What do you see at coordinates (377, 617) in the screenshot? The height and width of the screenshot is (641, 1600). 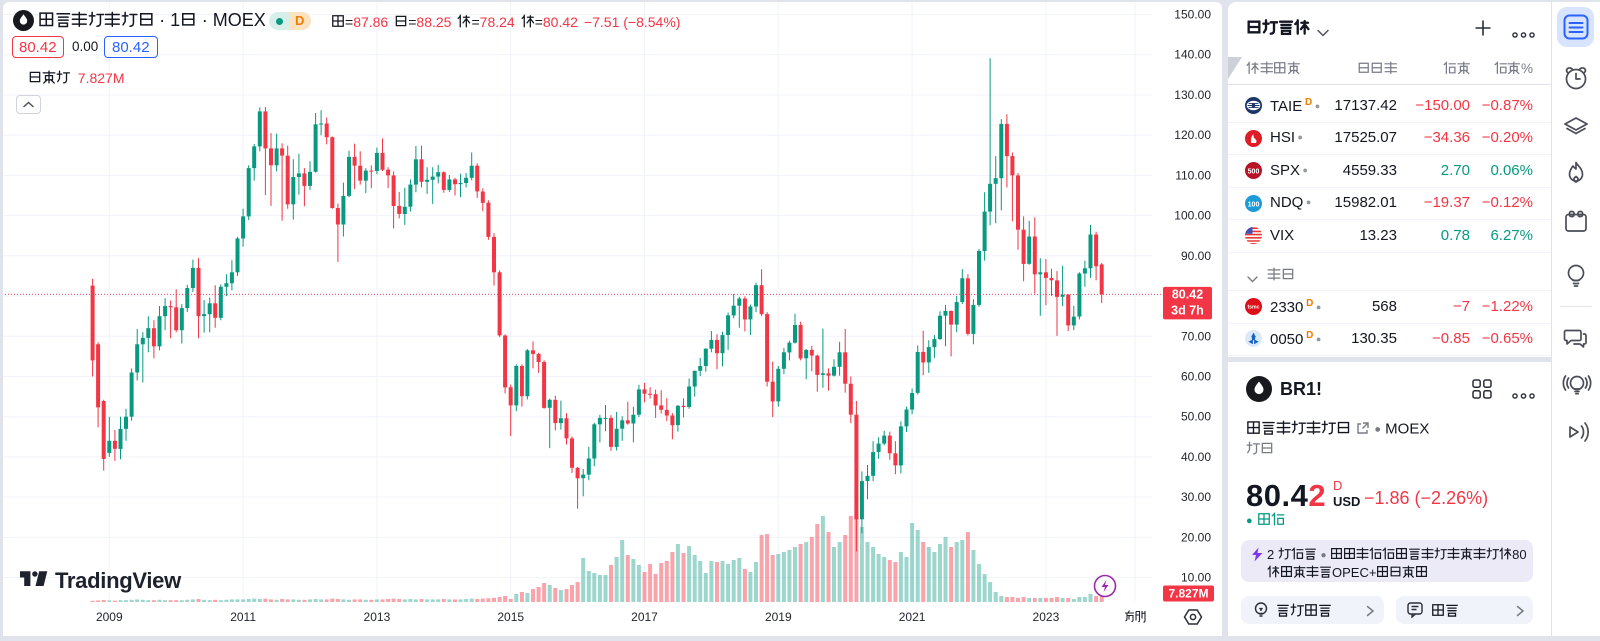 I see `svg-text: 2013` at bounding box center [377, 617].